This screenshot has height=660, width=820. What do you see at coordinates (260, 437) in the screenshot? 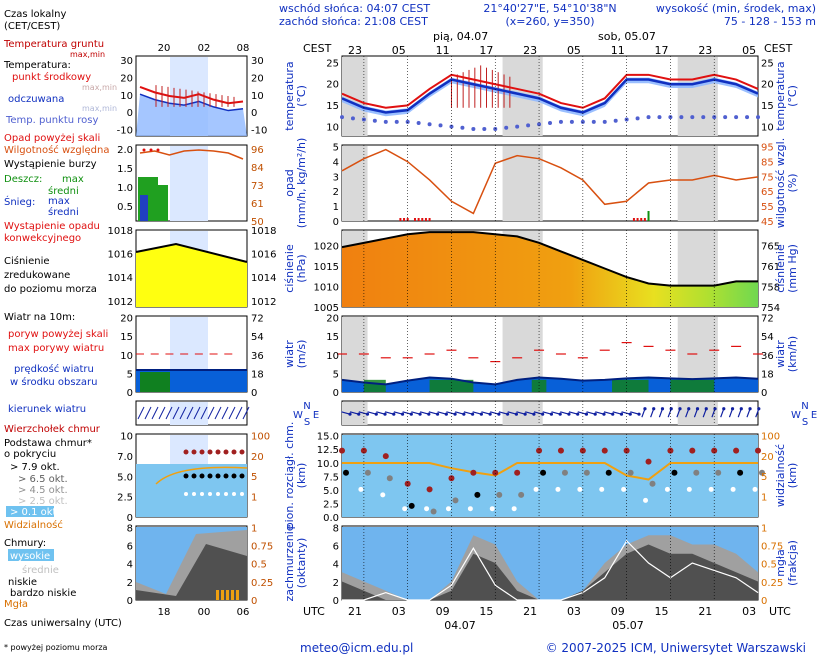
I see `legend-tick-r: 100` at bounding box center [260, 437].